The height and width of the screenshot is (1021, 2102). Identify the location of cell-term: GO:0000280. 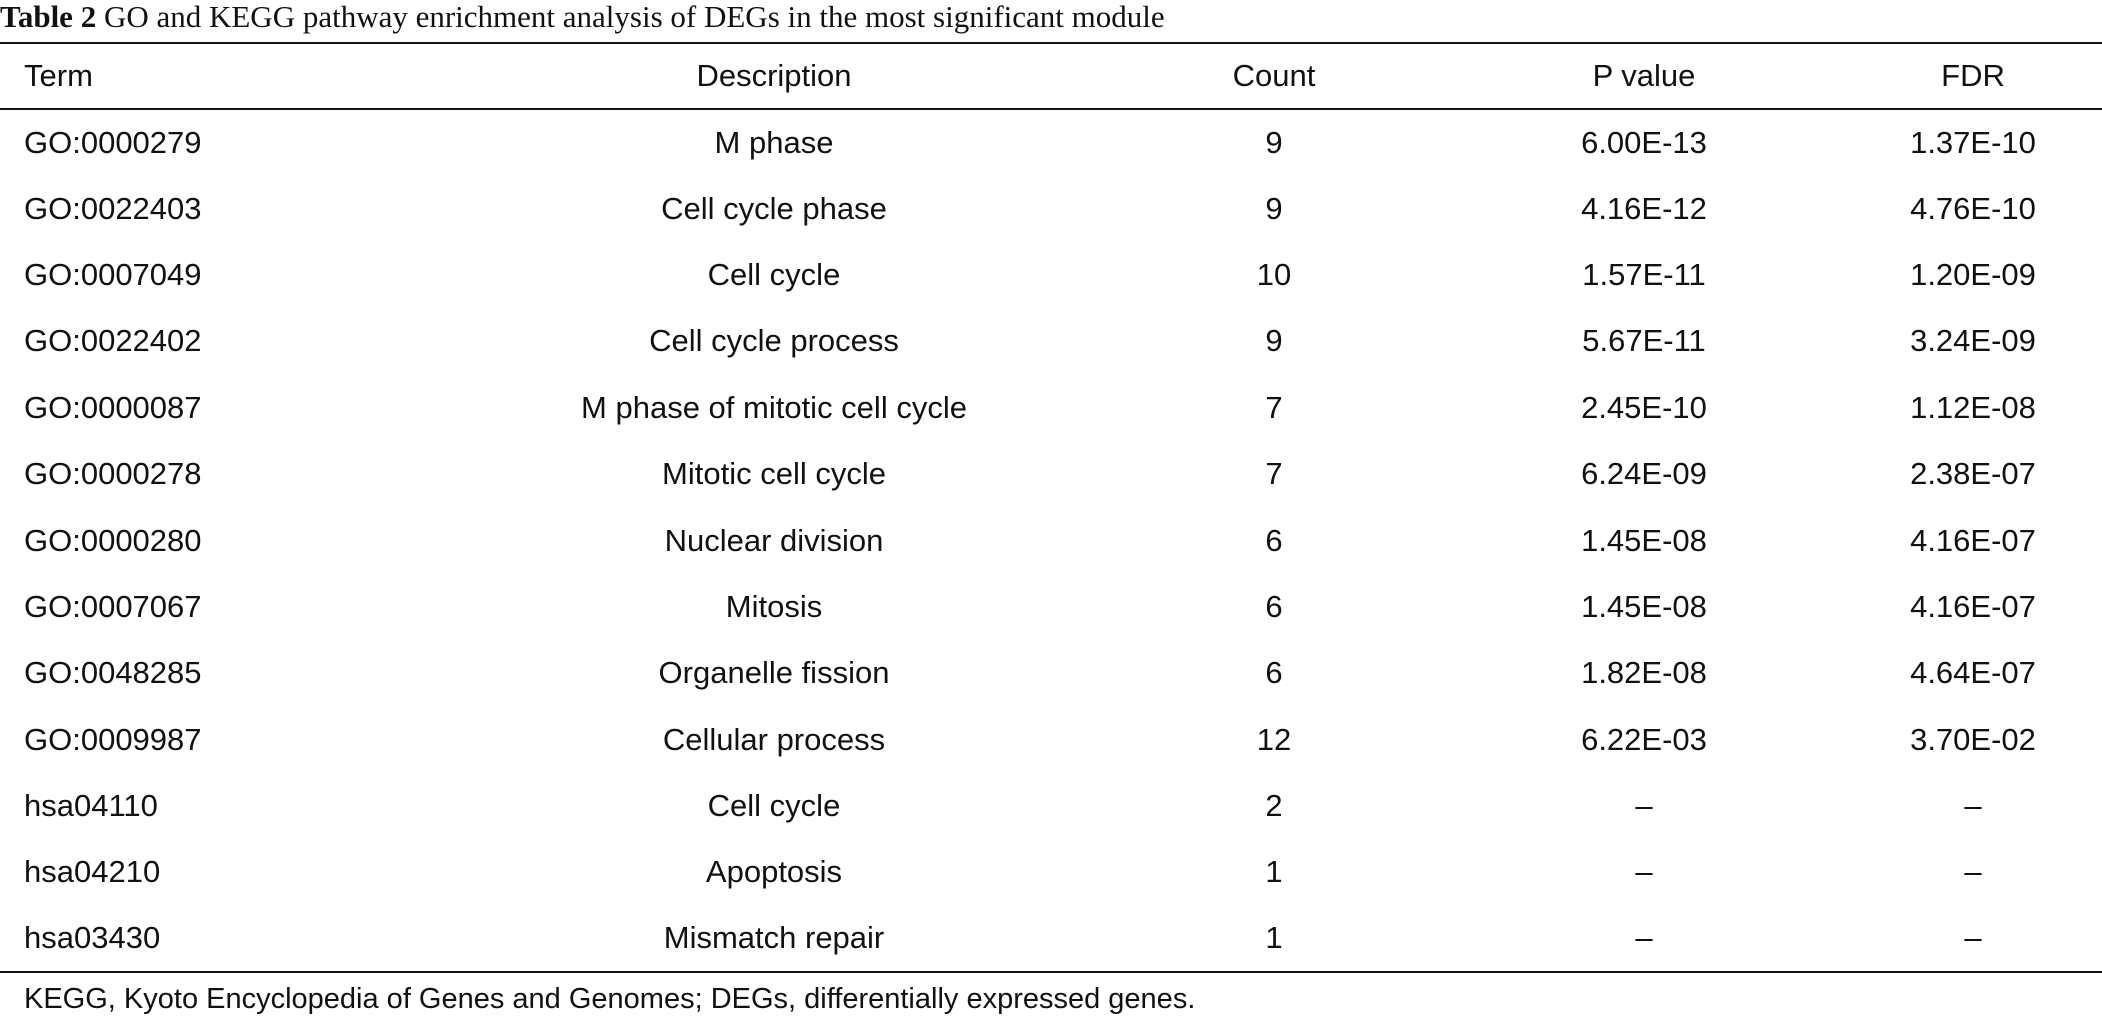
(113, 540).